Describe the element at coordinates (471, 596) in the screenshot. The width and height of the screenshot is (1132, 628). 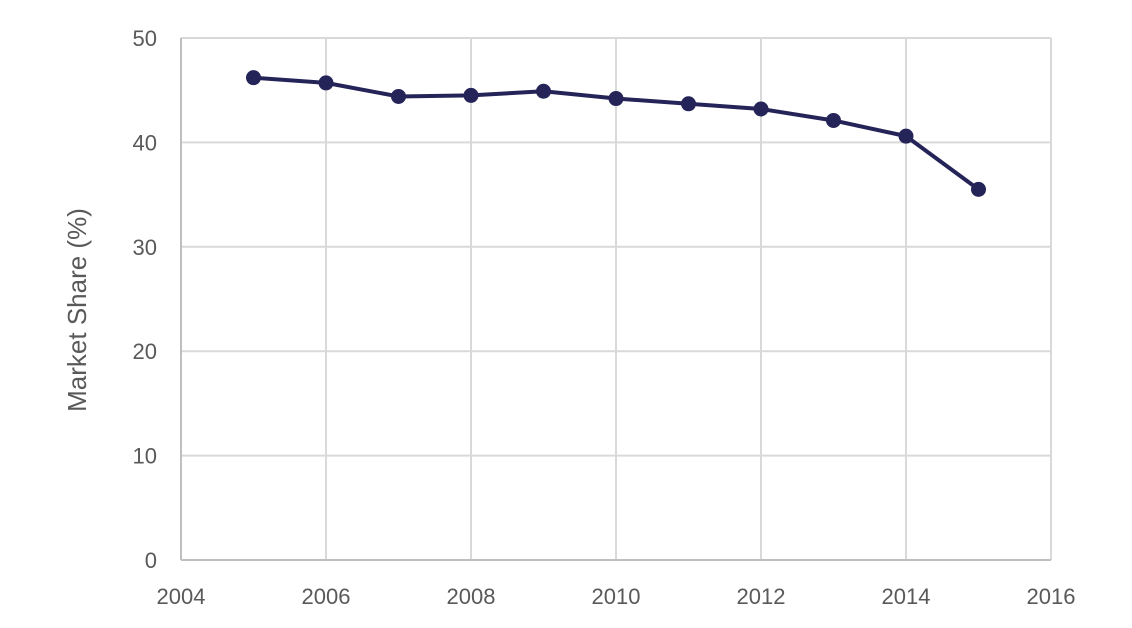
I see `x-tick-label: 2008` at that location.